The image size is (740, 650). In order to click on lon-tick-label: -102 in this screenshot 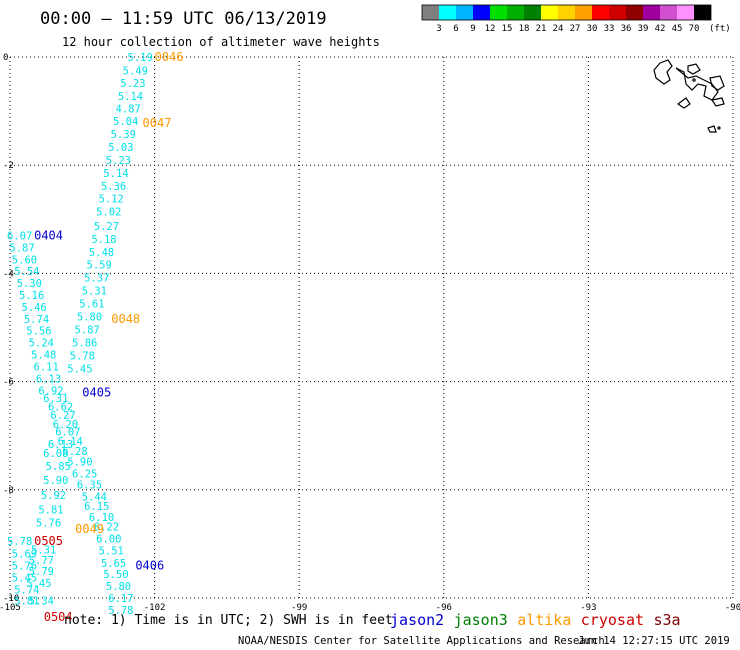, I will do `click(155, 608)`.